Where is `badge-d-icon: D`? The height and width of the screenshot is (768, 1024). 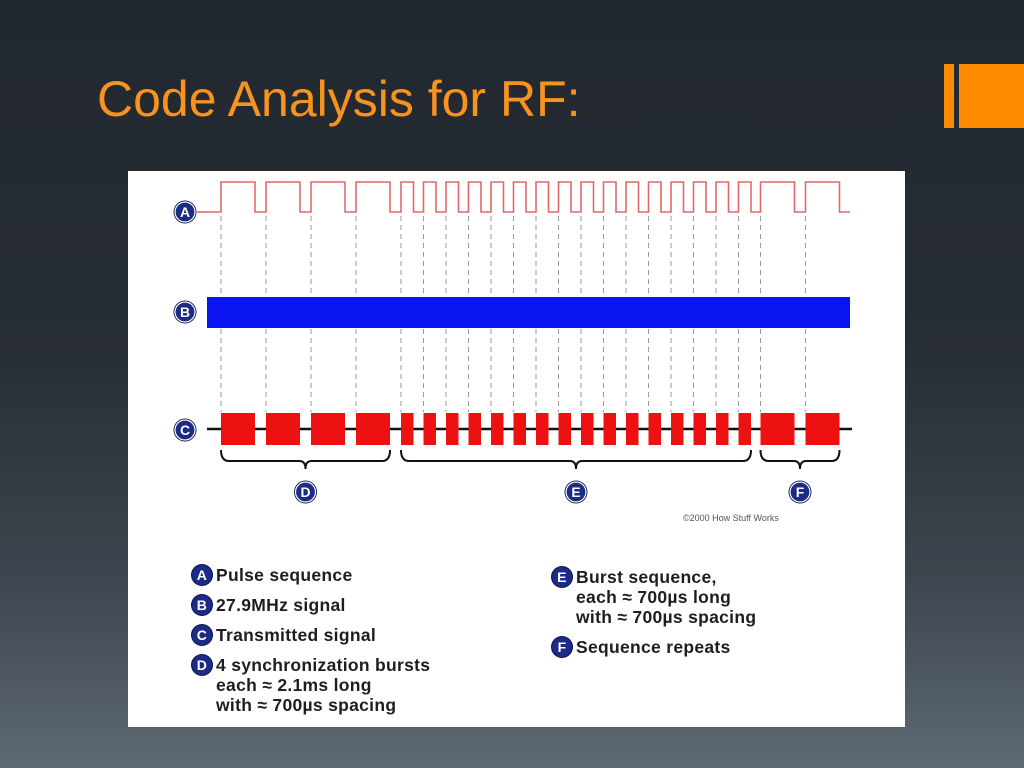 badge-d-icon: D is located at coordinates (202, 665).